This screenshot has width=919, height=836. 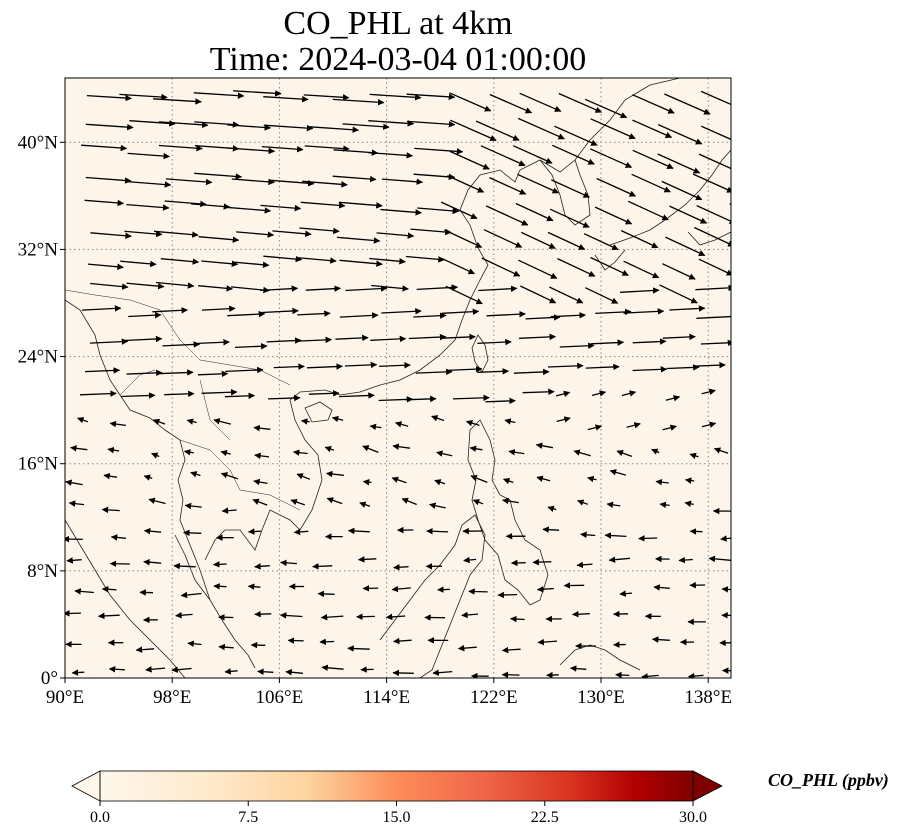 I want to click on lon-tick-label: 114°E, so click(x=386, y=697).